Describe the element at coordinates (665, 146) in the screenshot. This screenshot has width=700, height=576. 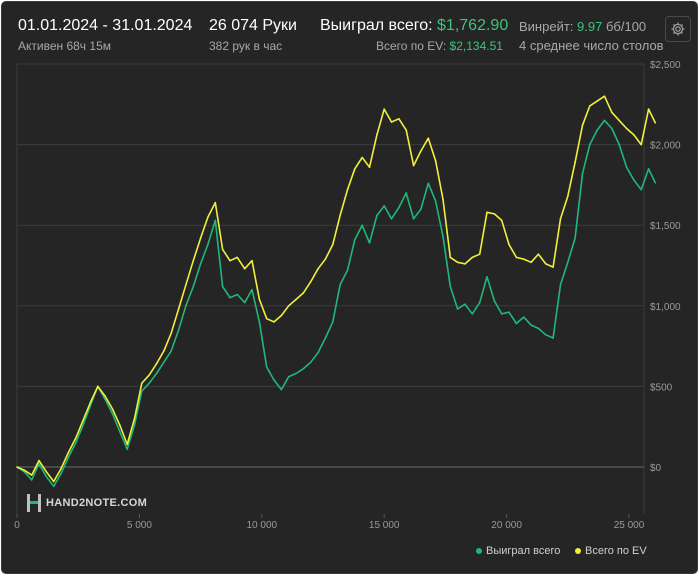
I see `y-tick-label: $2,000` at that location.